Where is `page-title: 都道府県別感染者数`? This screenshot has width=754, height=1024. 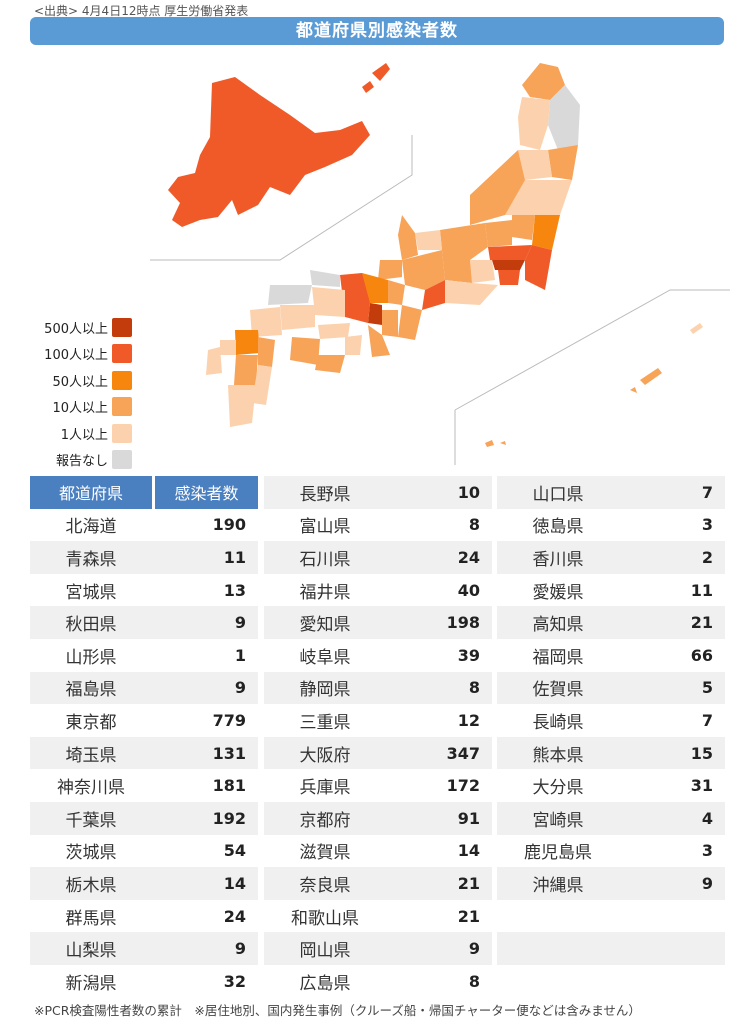 page-title: 都道府県別感染者数 is located at coordinates (377, 31).